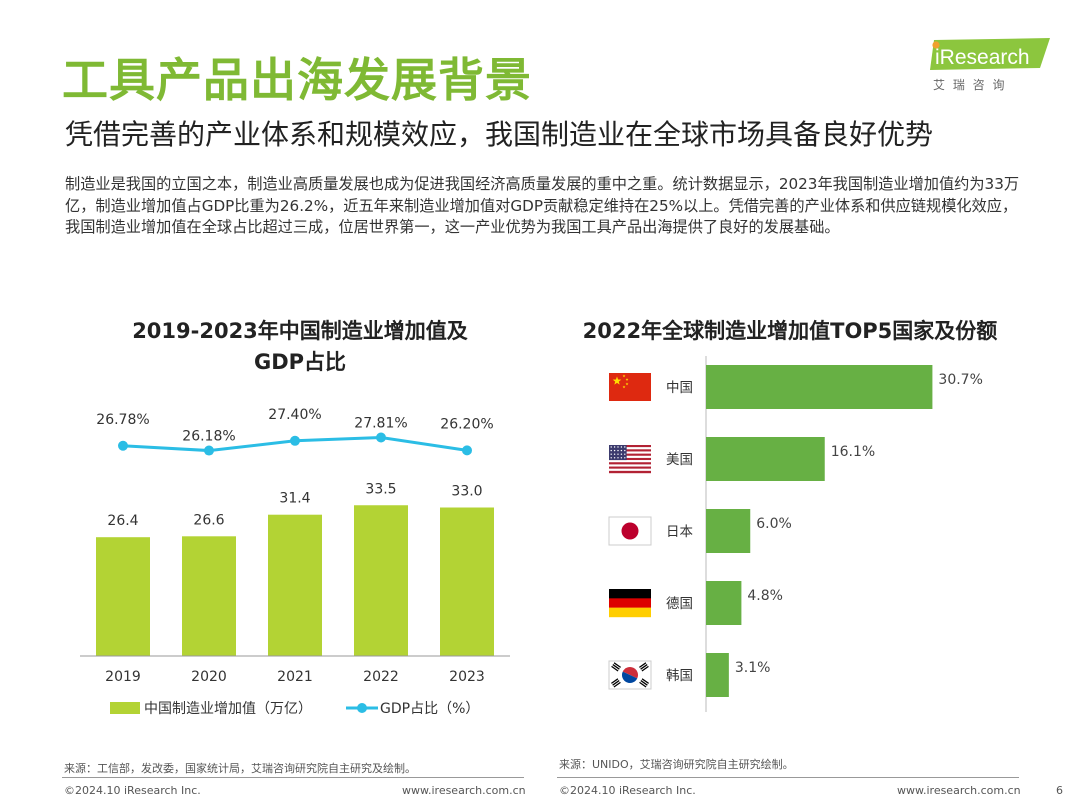 This screenshot has height=810, width=1080. I want to click on country-label-0: 中国, so click(679, 388).